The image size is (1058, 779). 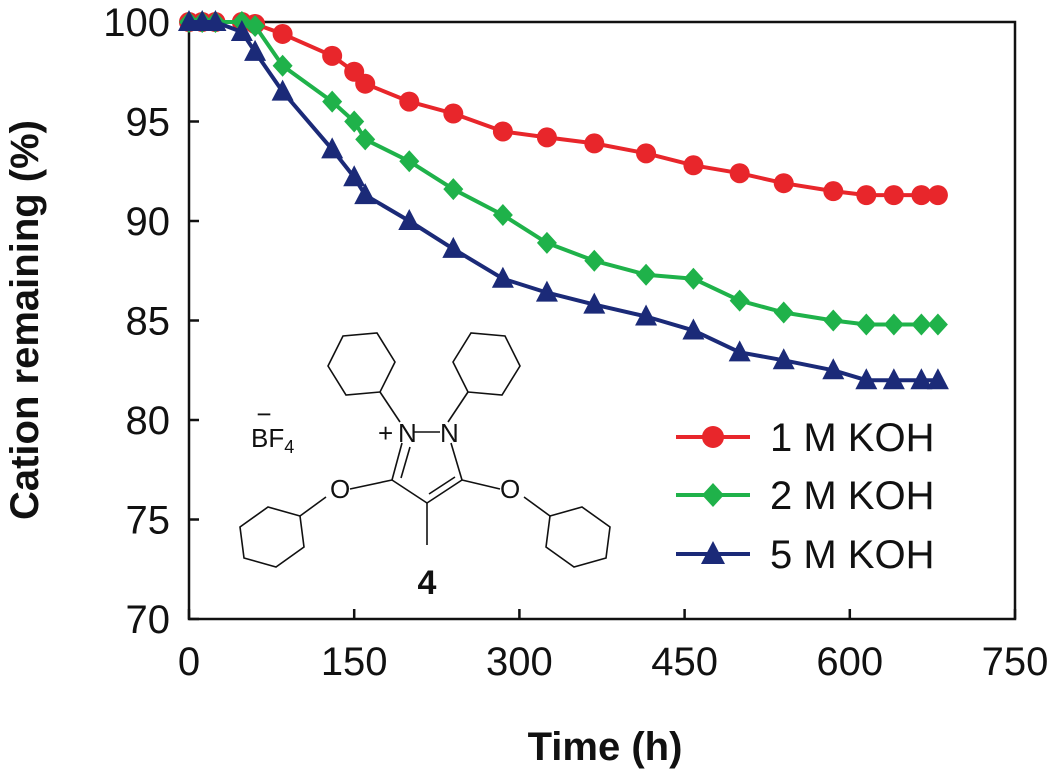 I want to click on bond-n2-ph, so click(x=458, y=407).